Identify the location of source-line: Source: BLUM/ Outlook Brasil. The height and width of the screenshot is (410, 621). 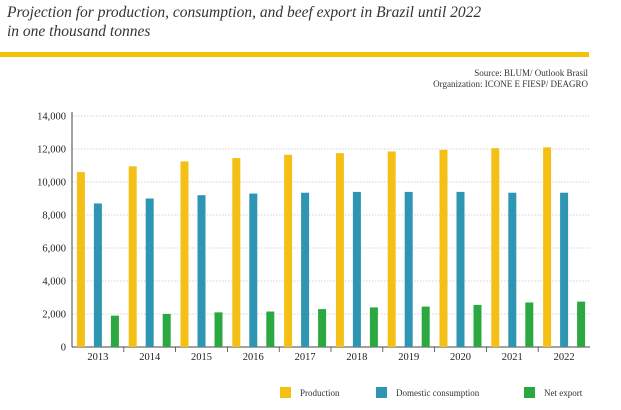
(531, 73).